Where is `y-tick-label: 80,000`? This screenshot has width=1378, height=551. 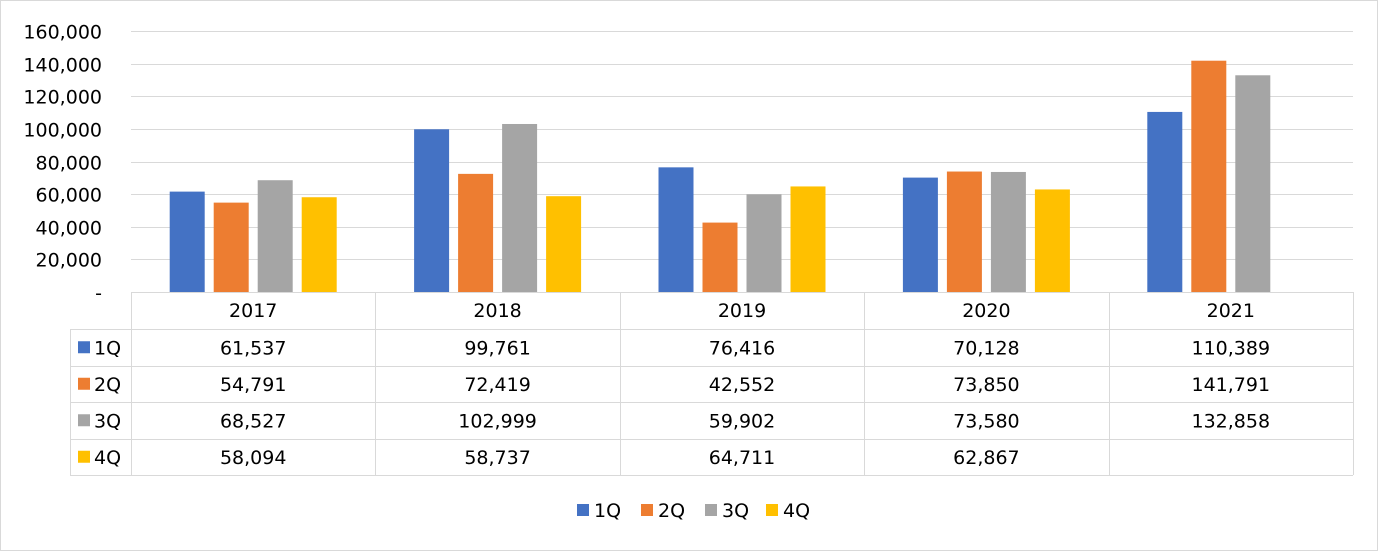 y-tick-label: 80,000 is located at coordinates (69, 164).